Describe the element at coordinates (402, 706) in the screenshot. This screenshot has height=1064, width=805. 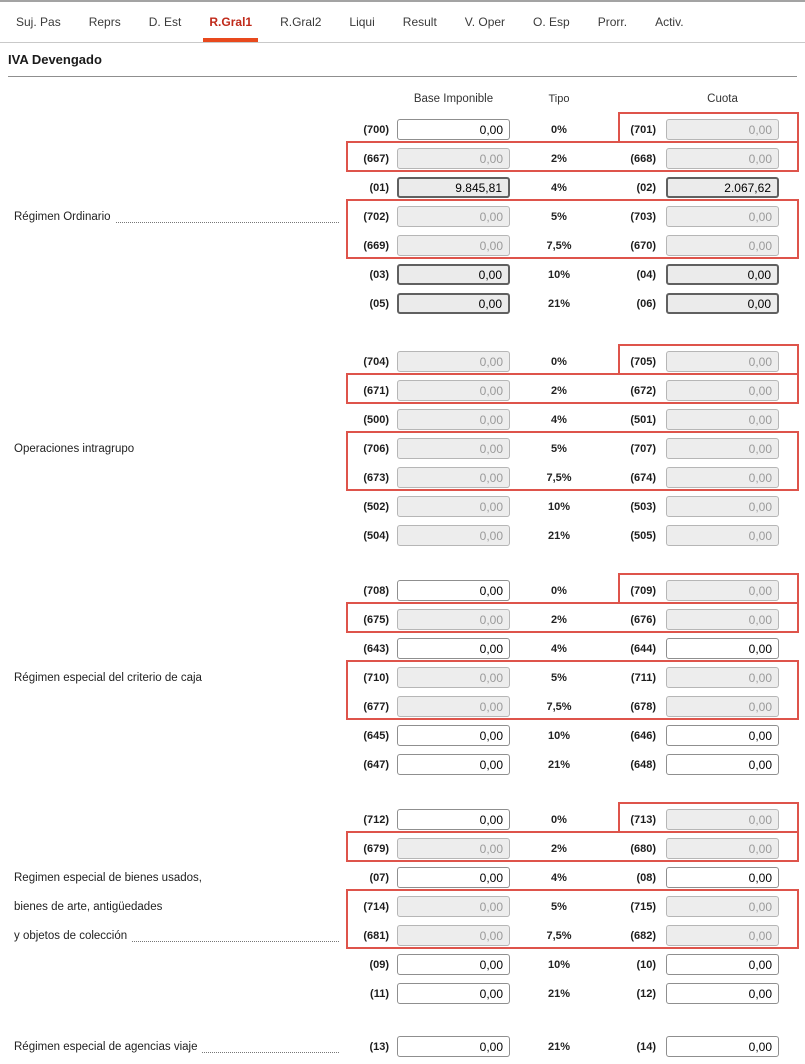
I see `form-row: (677) 7,5% (678)` at that location.